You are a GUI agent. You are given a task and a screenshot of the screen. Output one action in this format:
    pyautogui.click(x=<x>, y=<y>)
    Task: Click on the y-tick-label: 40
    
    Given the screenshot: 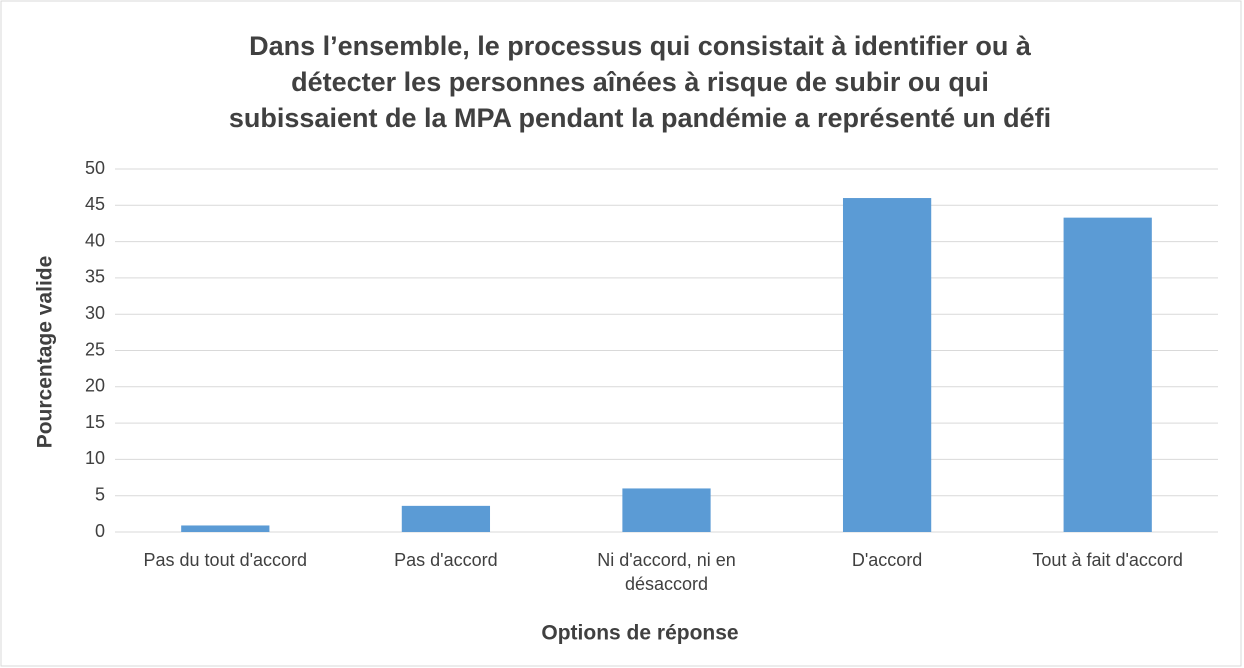 What is the action you would take?
    pyautogui.click(x=95, y=240)
    